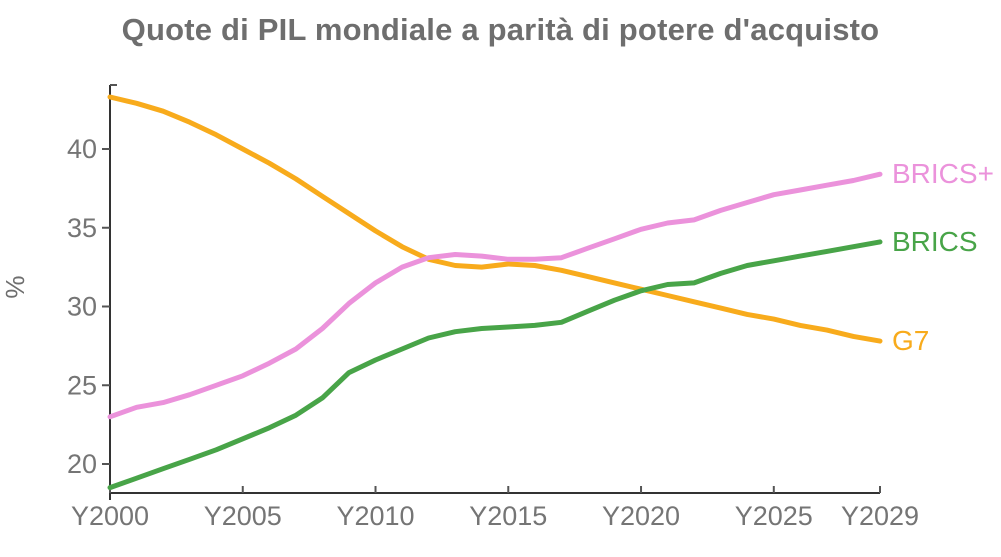  What do you see at coordinates (243, 516) in the screenshot?
I see `x-axis-tick-label: Y2005` at bounding box center [243, 516].